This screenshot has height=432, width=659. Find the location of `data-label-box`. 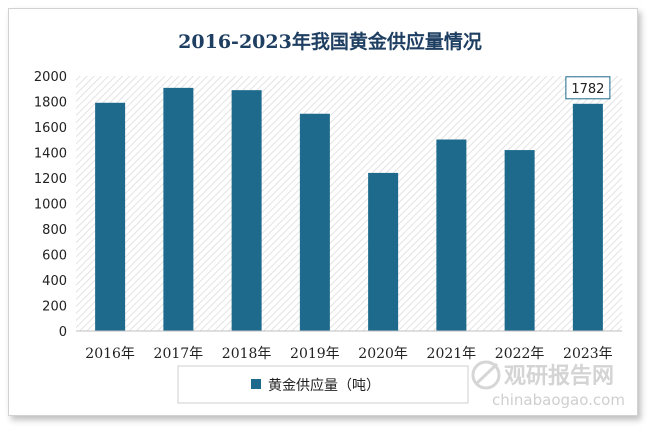

data-label-box is located at coordinates (588, 88).